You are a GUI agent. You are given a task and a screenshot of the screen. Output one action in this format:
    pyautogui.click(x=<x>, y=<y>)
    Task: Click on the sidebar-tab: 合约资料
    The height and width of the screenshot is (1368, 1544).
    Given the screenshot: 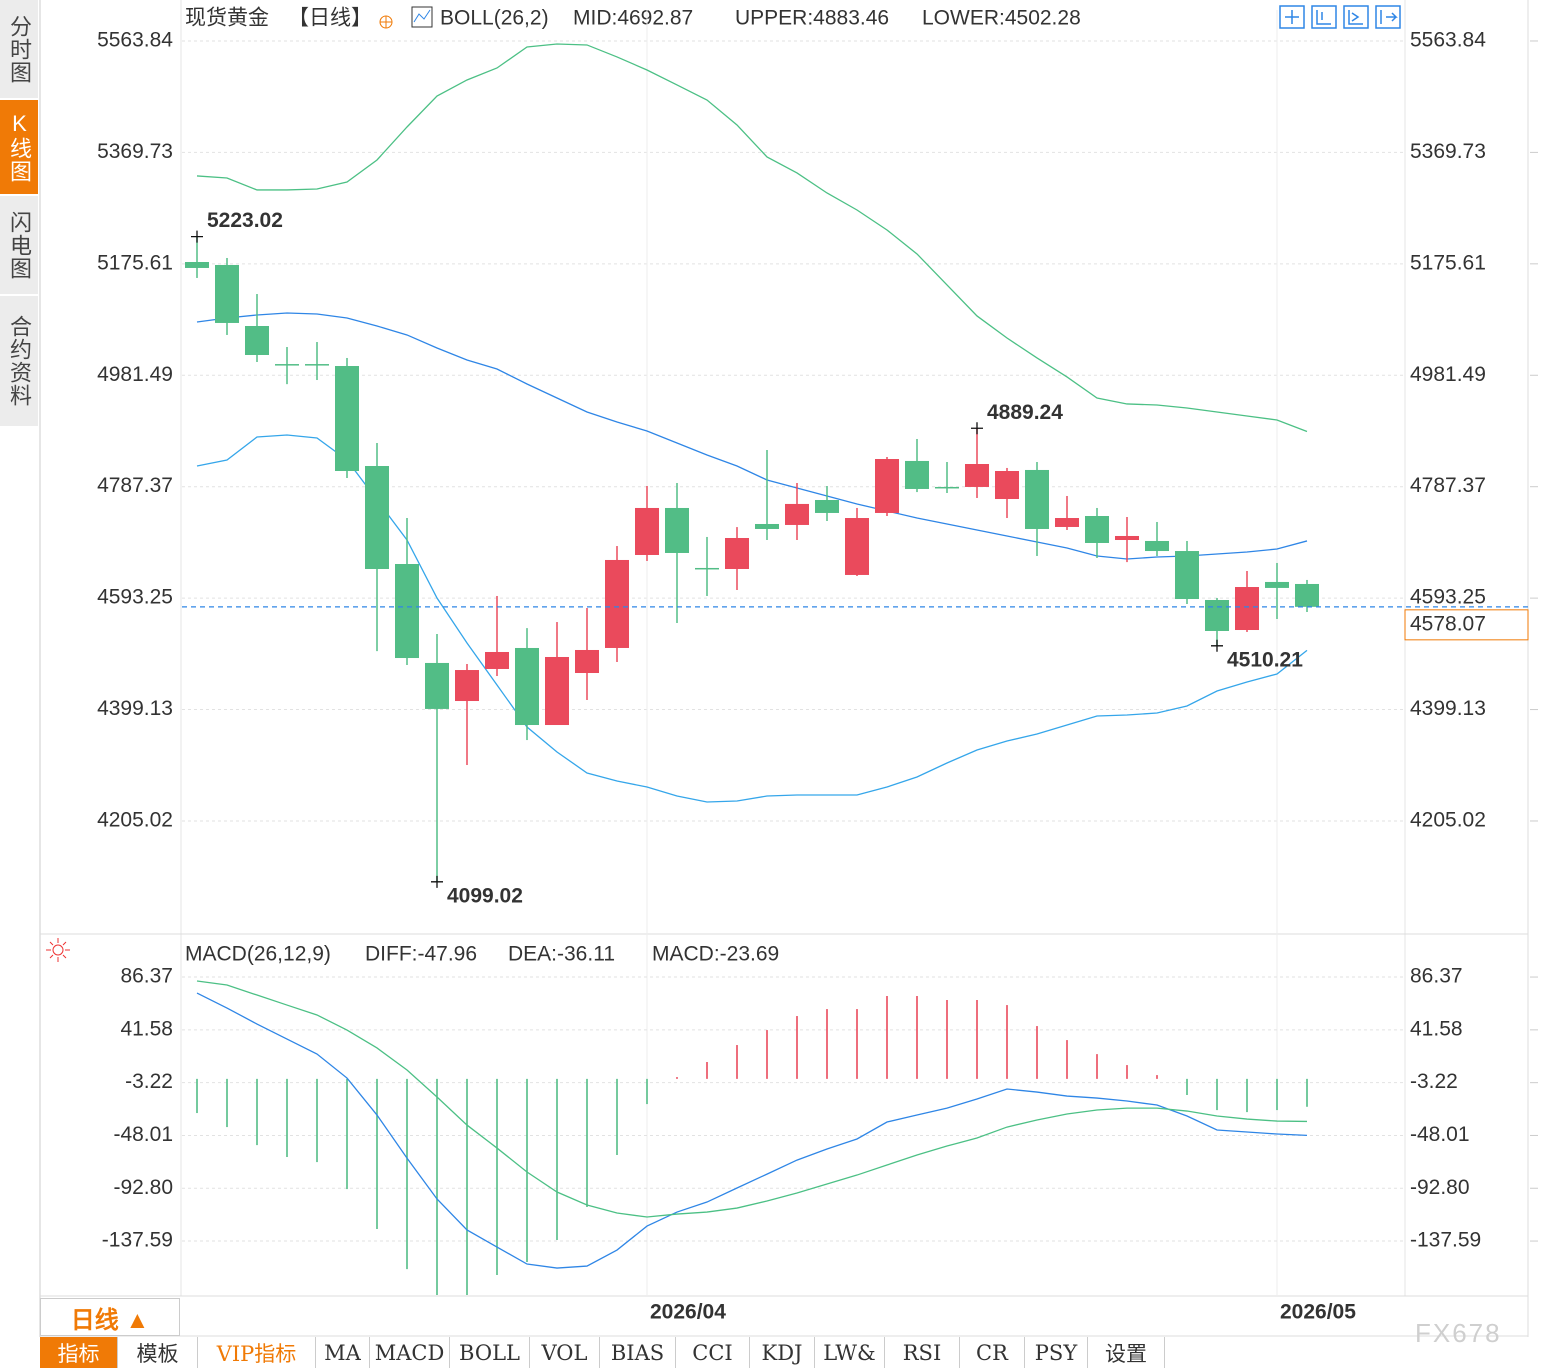 What is the action you would take?
    pyautogui.click(x=19, y=362)
    